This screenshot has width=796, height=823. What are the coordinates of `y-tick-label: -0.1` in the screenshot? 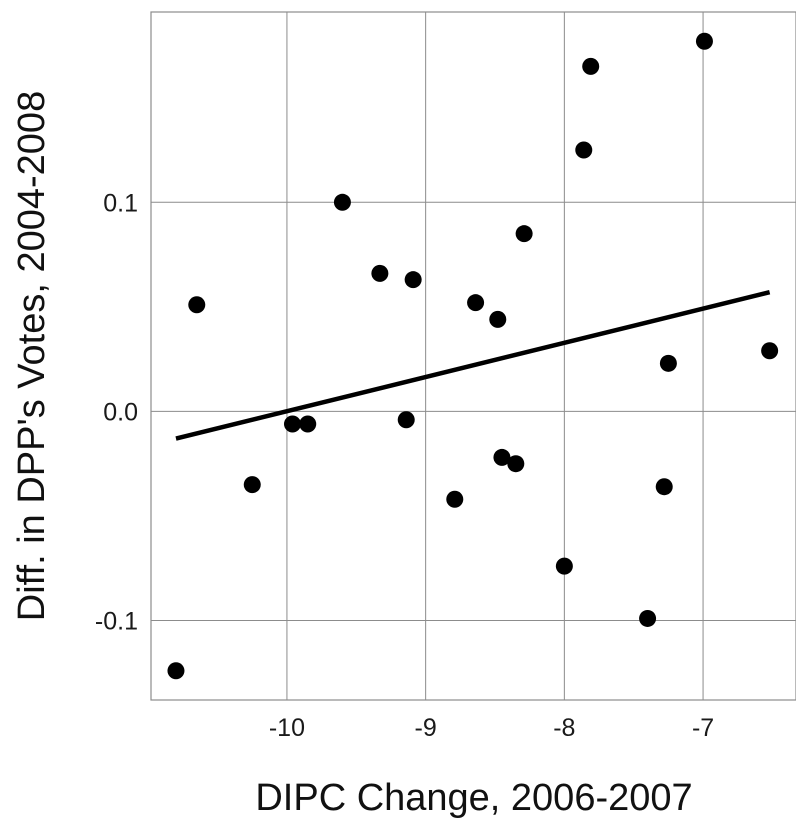 It's located at (116, 622).